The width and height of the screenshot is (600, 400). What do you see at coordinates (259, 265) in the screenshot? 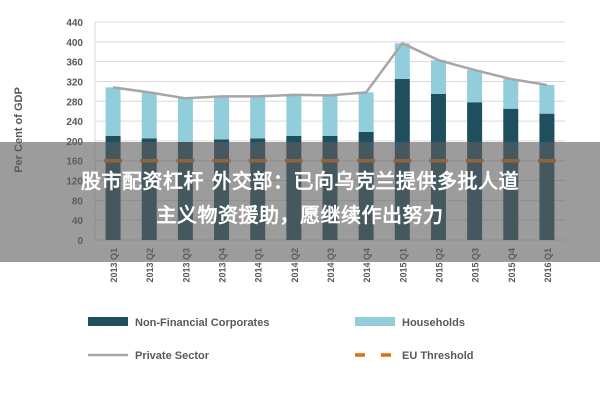
I see `x-tick-label: 2014 Q1` at bounding box center [259, 265].